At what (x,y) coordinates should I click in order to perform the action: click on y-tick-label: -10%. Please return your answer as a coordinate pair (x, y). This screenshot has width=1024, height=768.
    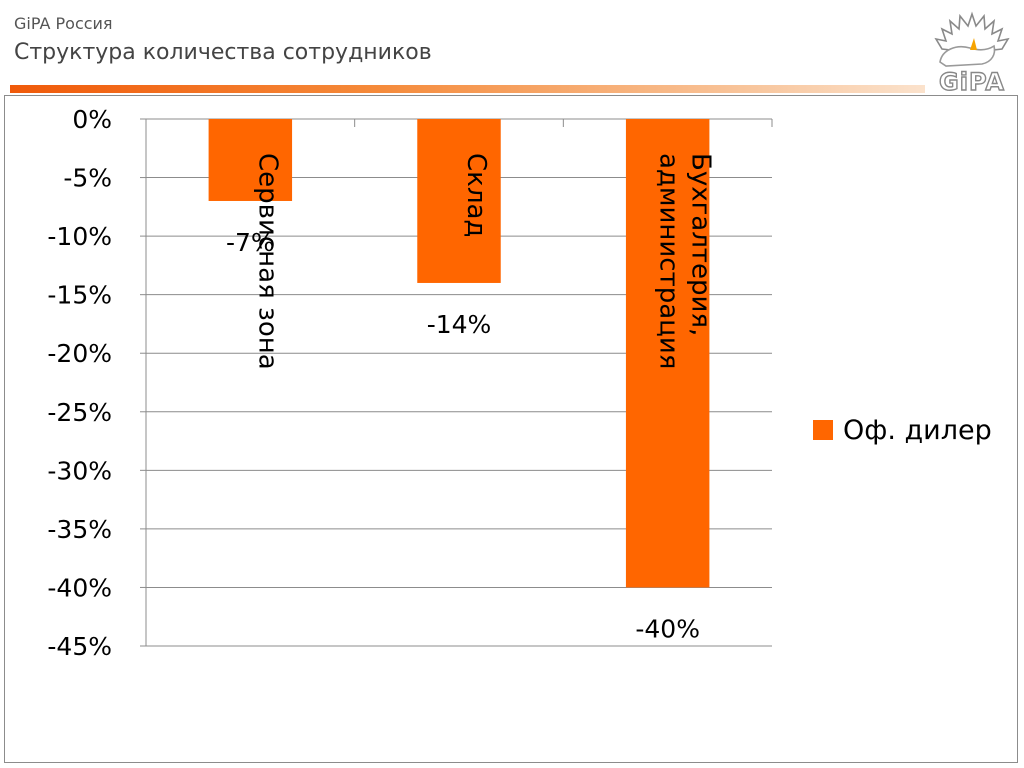
    Looking at the image, I should click on (79, 236).